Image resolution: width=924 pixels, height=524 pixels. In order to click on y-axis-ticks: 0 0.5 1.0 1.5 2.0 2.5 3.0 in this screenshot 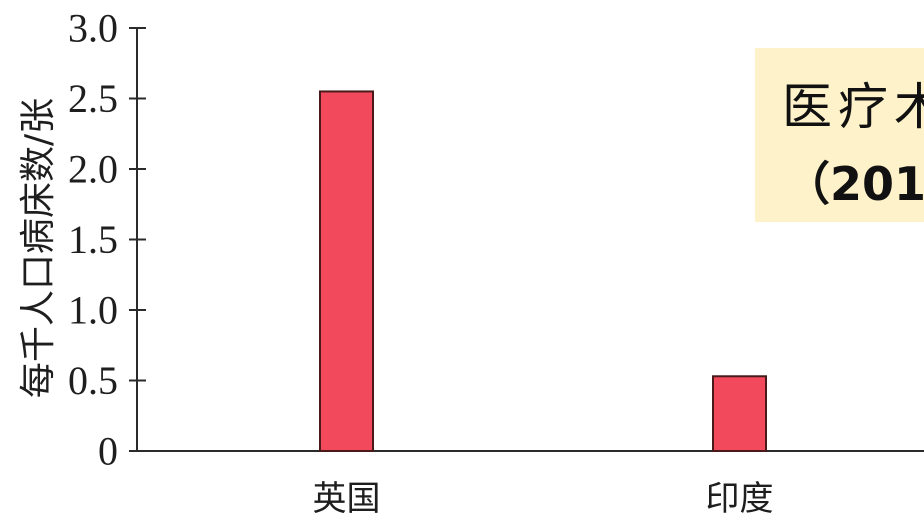, I will do `click(107, 240)`.